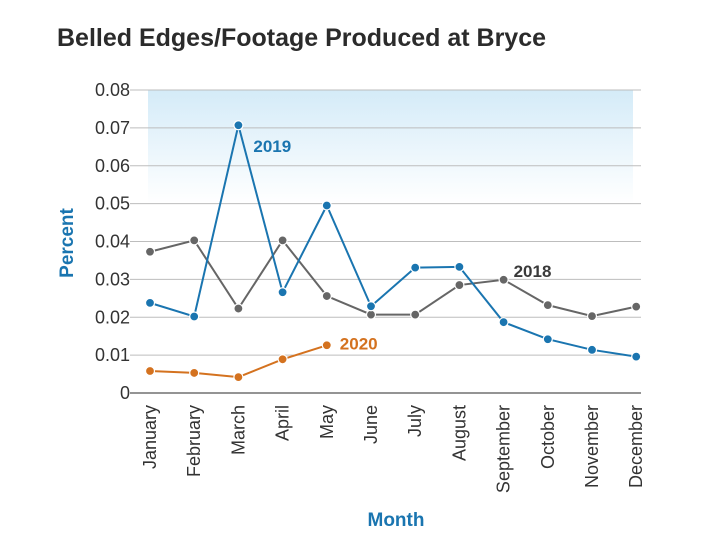 The image size is (720, 557). I want to click on x-tick-label: May, so click(327, 422).